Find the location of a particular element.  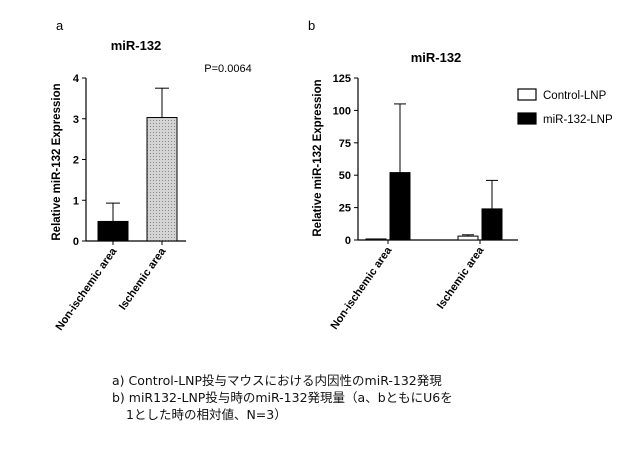

panel-a-ytick-label: 4 is located at coordinates (76, 79).